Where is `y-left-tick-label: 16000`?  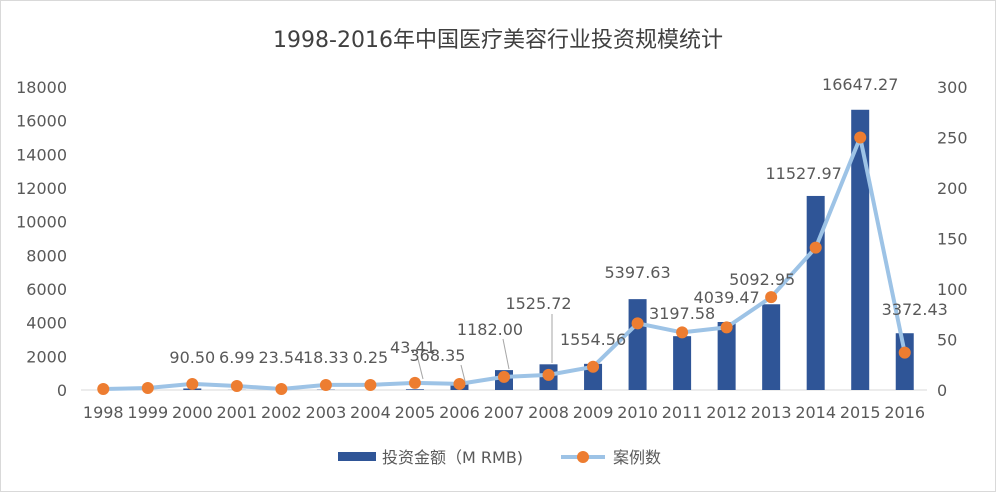 y-left-tick-label: 16000 is located at coordinates (41, 121).